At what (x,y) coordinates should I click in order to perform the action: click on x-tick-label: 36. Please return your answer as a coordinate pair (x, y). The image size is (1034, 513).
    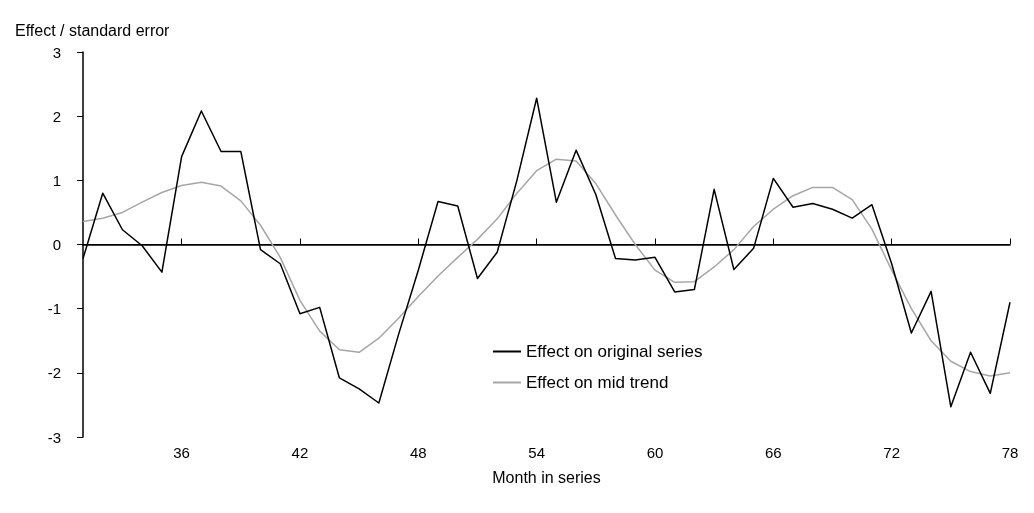
    Looking at the image, I should click on (181, 452).